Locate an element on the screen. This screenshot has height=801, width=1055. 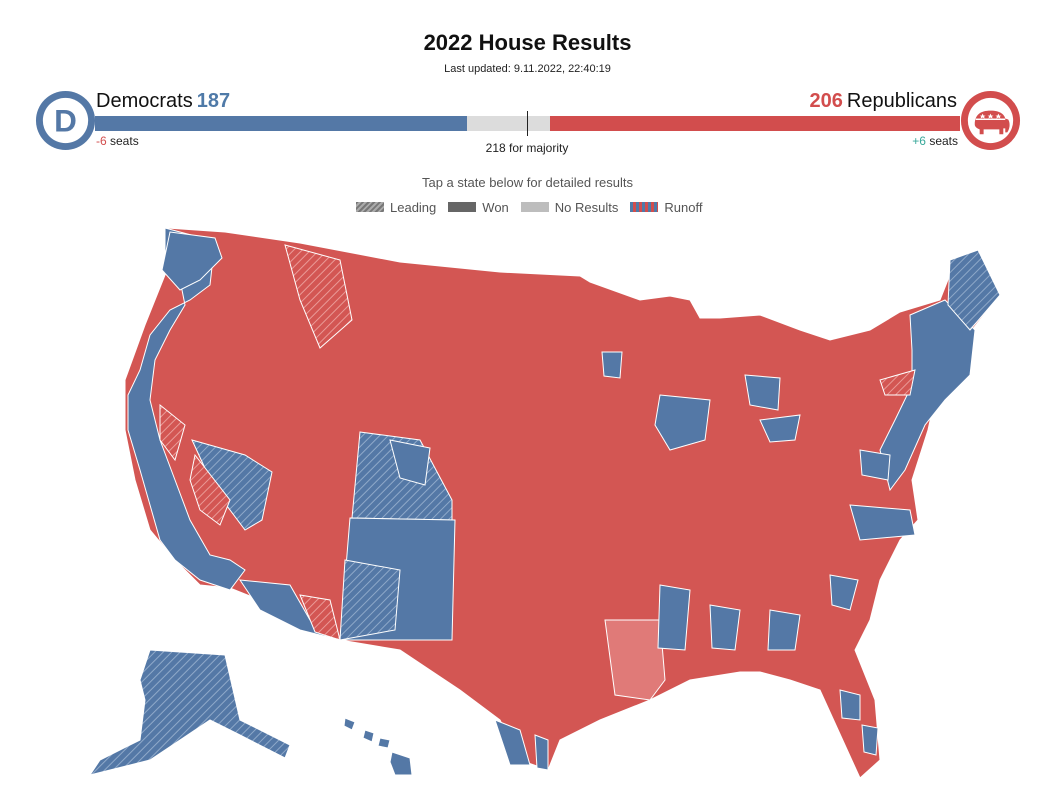
democrats-label: Democrats is located at coordinates (144, 101).